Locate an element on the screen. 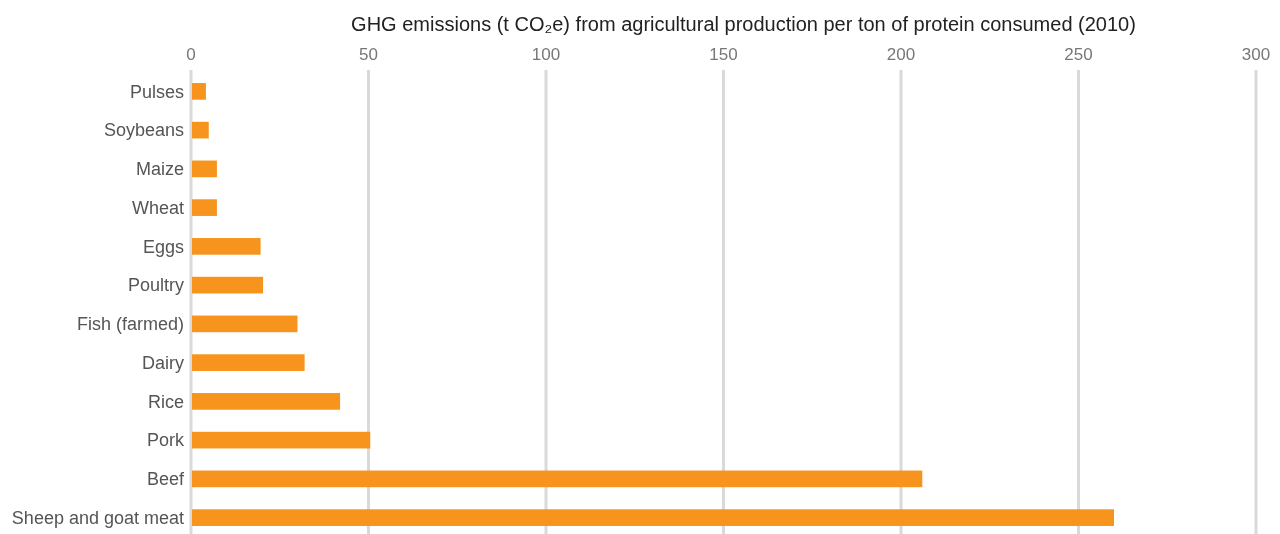  y-tick-label: Beef is located at coordinates (165, 479).